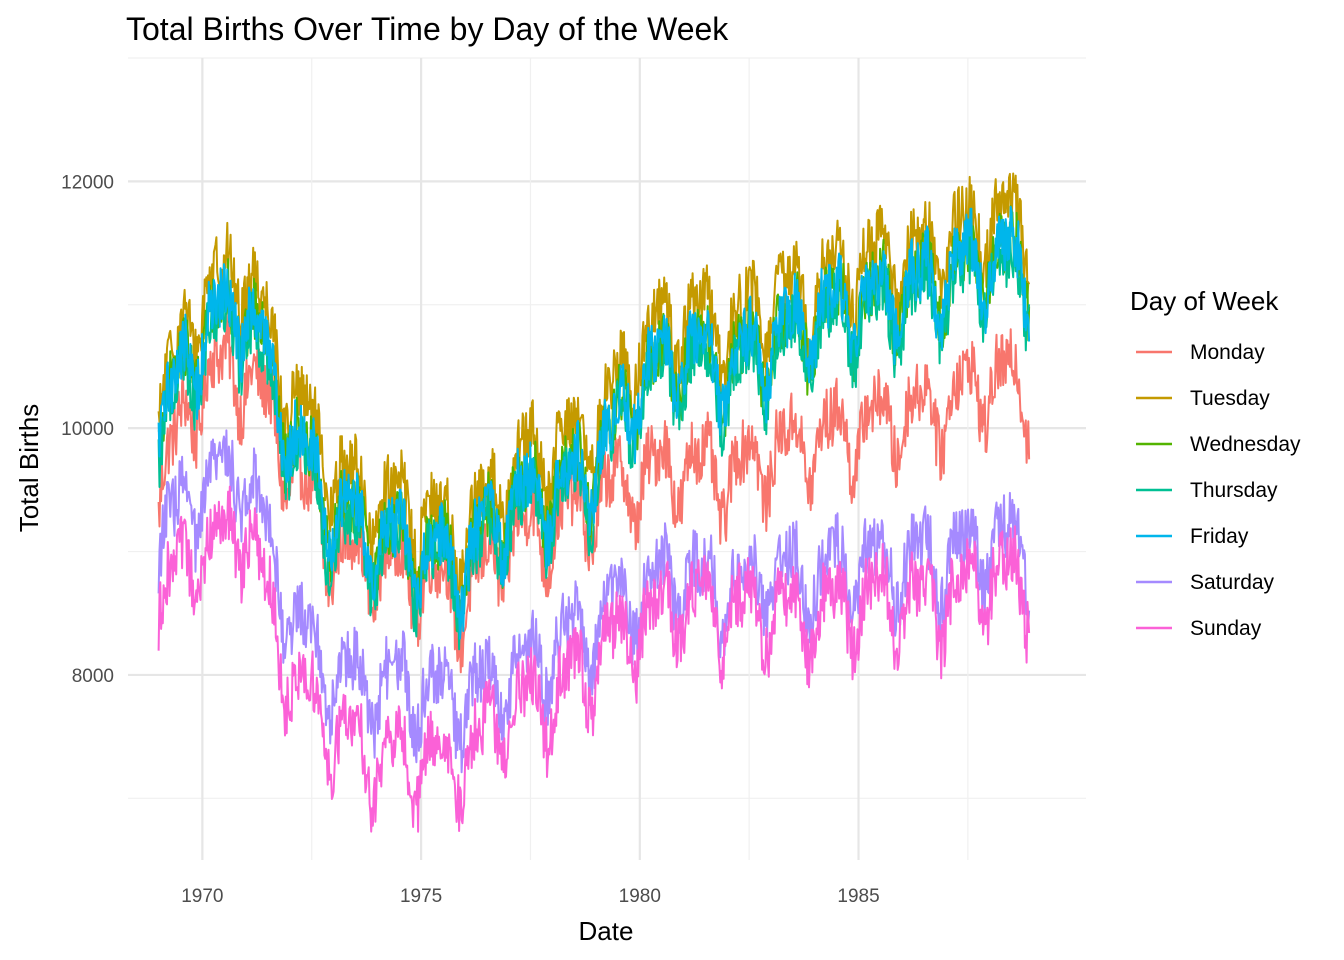 The height and width of the screenshot is (960, 1344). I want to click on x-tick-label: 1985, so click(858, 896).